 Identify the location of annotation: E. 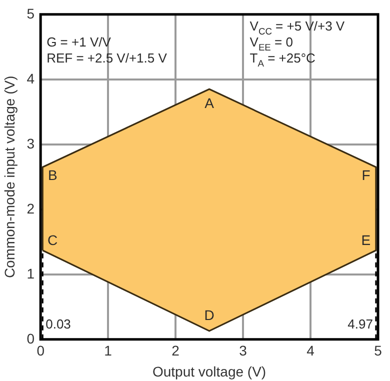
(366, 240).